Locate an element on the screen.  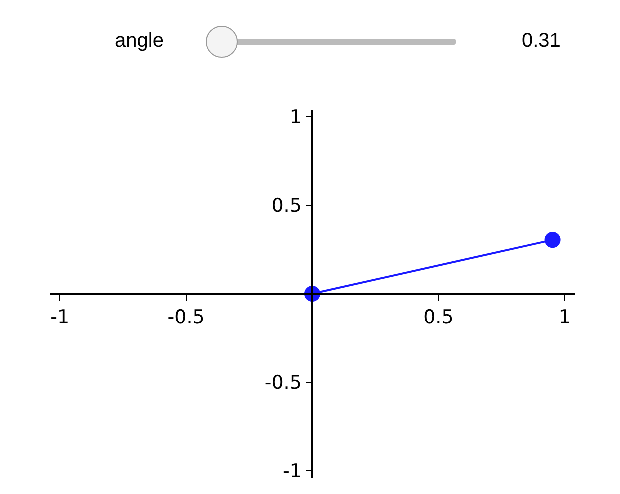
text: angle is located at coordinates (139, 41).